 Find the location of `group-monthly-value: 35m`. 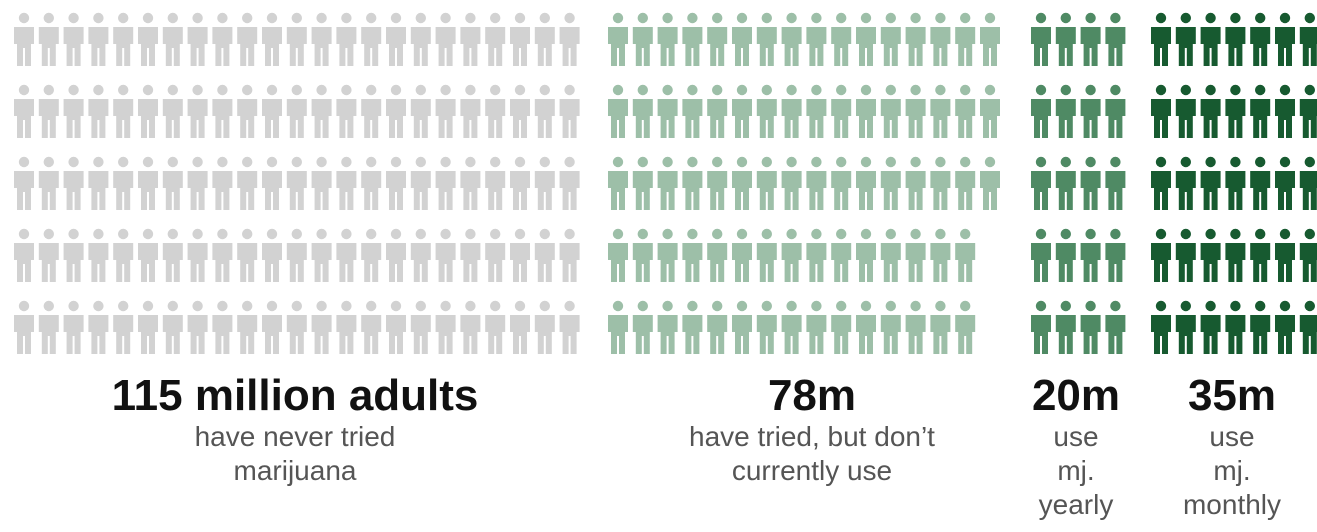

group-monthly-value: 35m is located at coordinates (1232, 395).